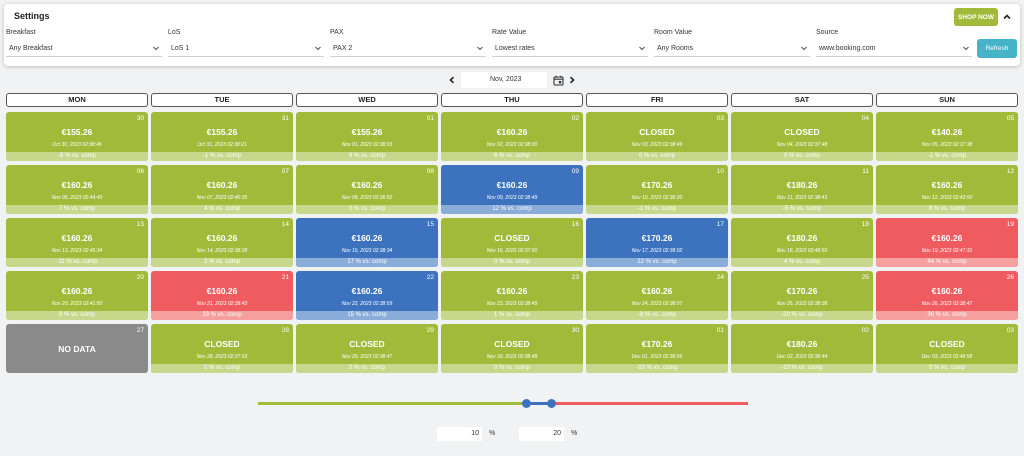 Image resolution: width=1024 pixels, height=456 pixels. I want to click on chevron-right-icon, so click(572, 80).